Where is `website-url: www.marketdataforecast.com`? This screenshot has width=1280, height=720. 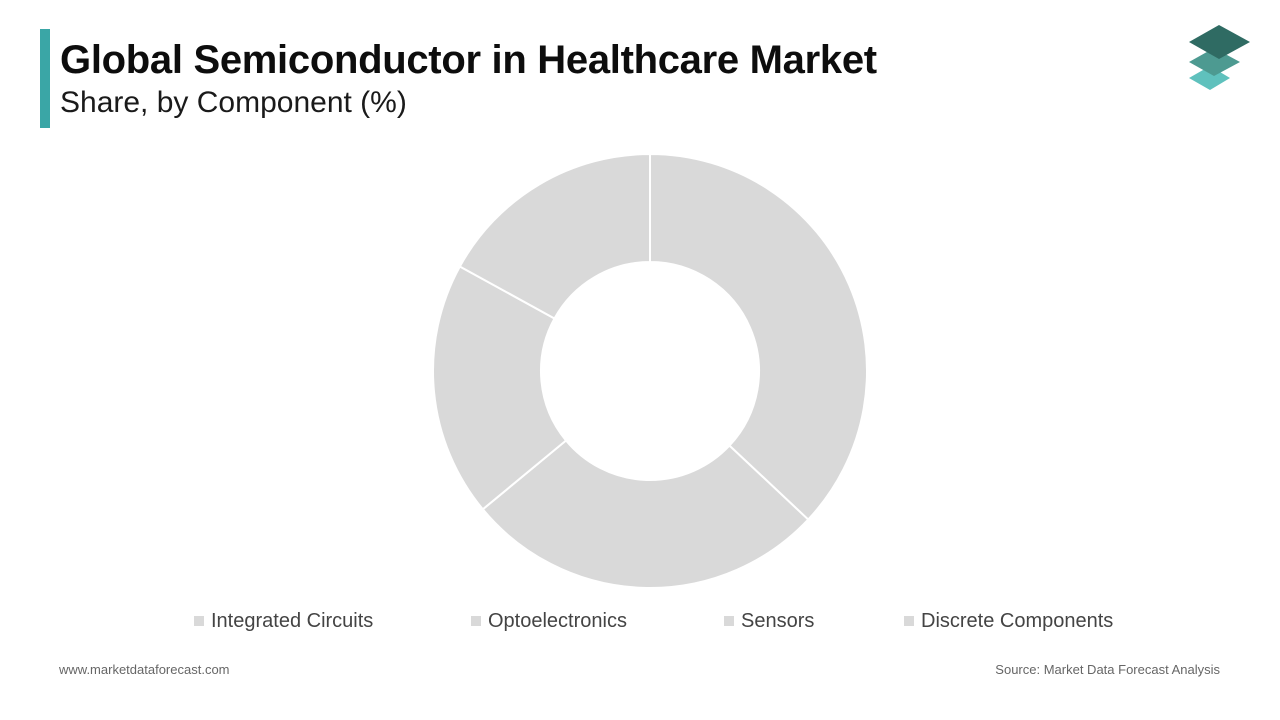
website-url: www.marketdataforecast.com is located at coordinates (144, 669).